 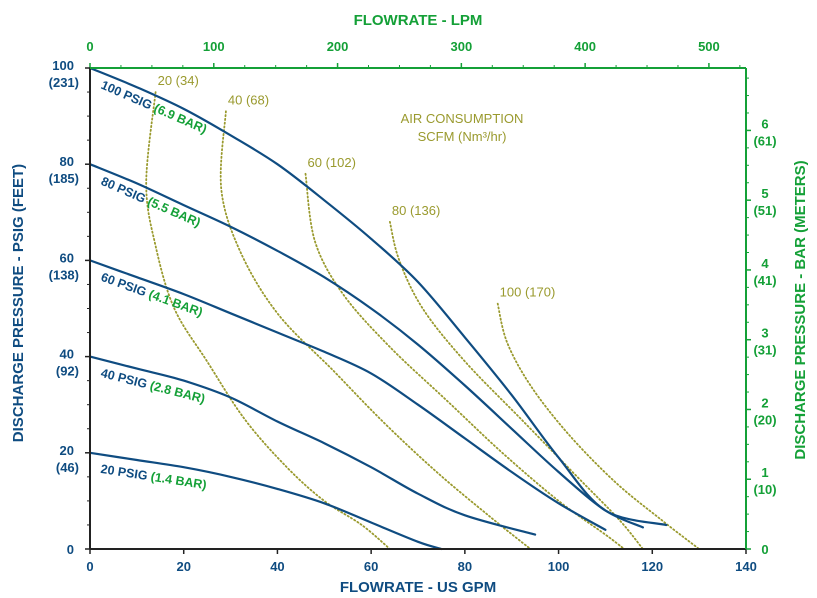 What do you see at coordinates (338, 46) in the screenshot?
I see `top-tick-label: 200` at bounding box center [338, 46].